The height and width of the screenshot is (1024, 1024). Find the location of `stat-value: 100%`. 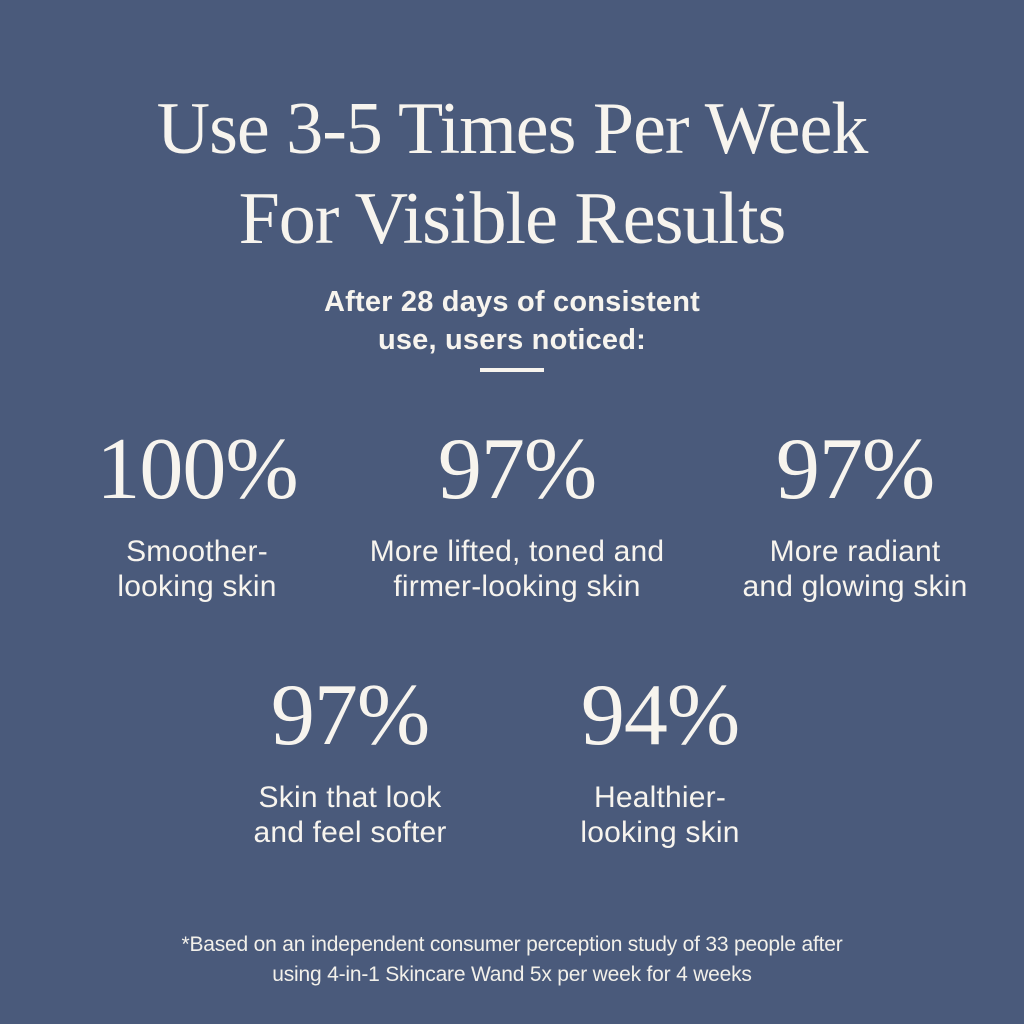

stat-value: 100% is located at coordinates (197, 469).